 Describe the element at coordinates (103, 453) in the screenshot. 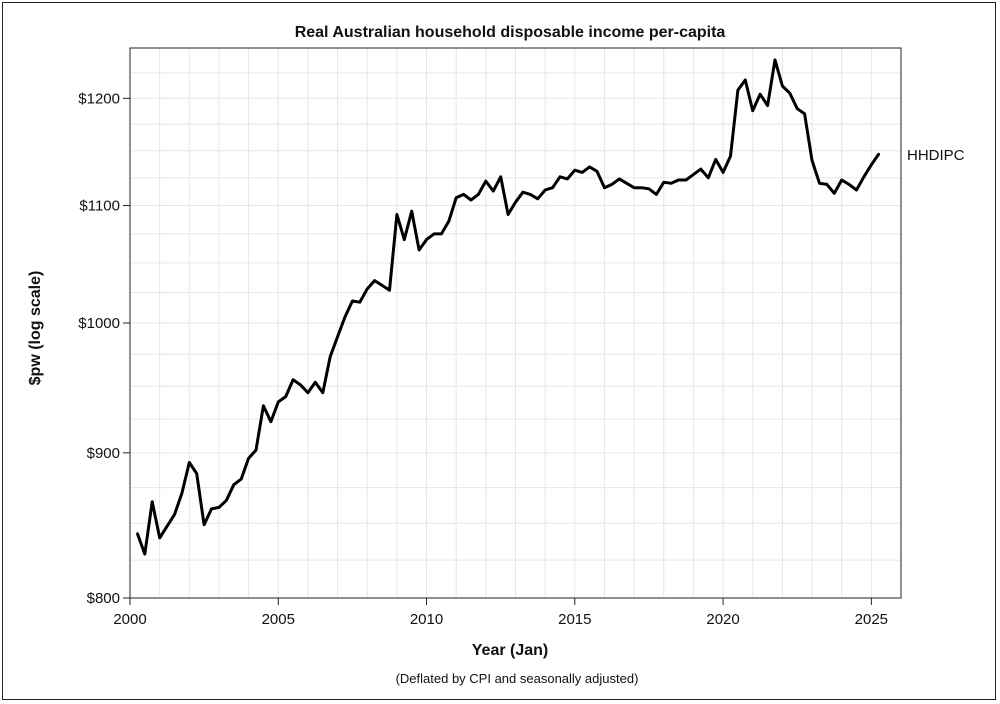

I see `y-tick-label: $900` at that location.